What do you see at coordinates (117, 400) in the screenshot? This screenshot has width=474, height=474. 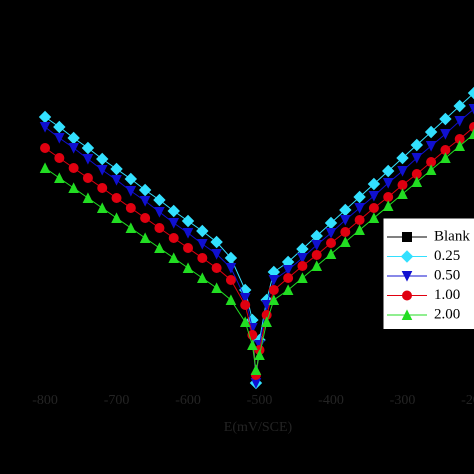 I see `x-tick-label: -700` at bounding box center [117, 400].